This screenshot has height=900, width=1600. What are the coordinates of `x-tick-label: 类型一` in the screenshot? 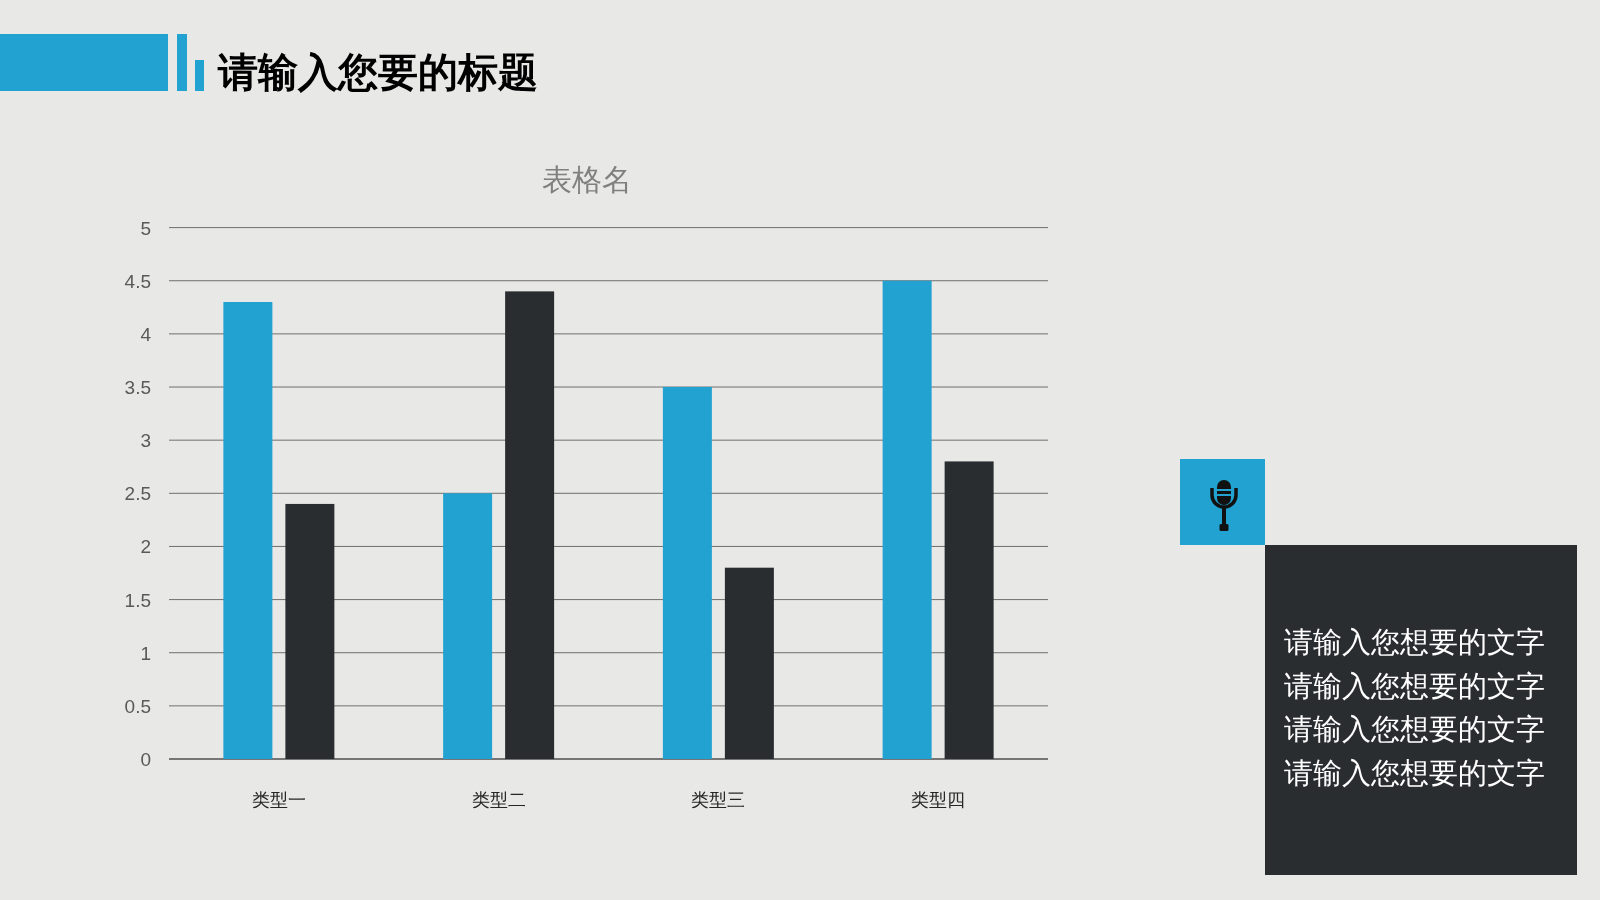 It's located at (278, 800).